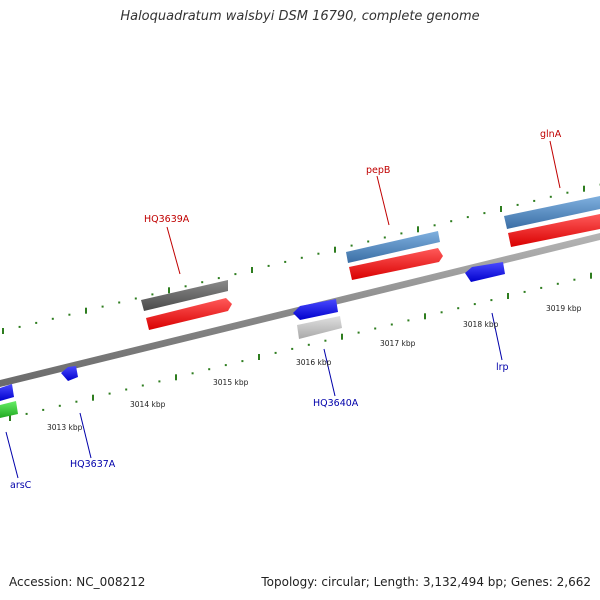 This screenshot has width=600, height=600. I want to click on gene-hq3639a-cds, so click(189, 314).